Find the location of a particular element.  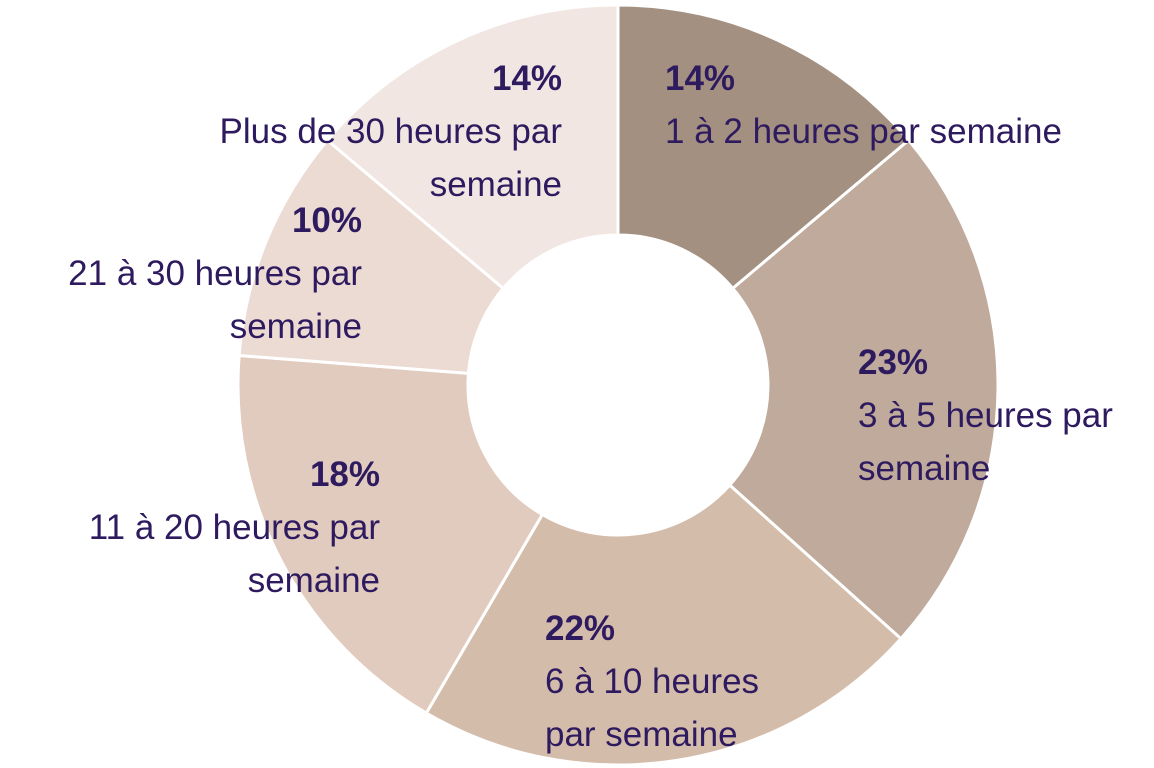

category-label: 1 à 2 heures par semaine is located at coordinates (863, 131).